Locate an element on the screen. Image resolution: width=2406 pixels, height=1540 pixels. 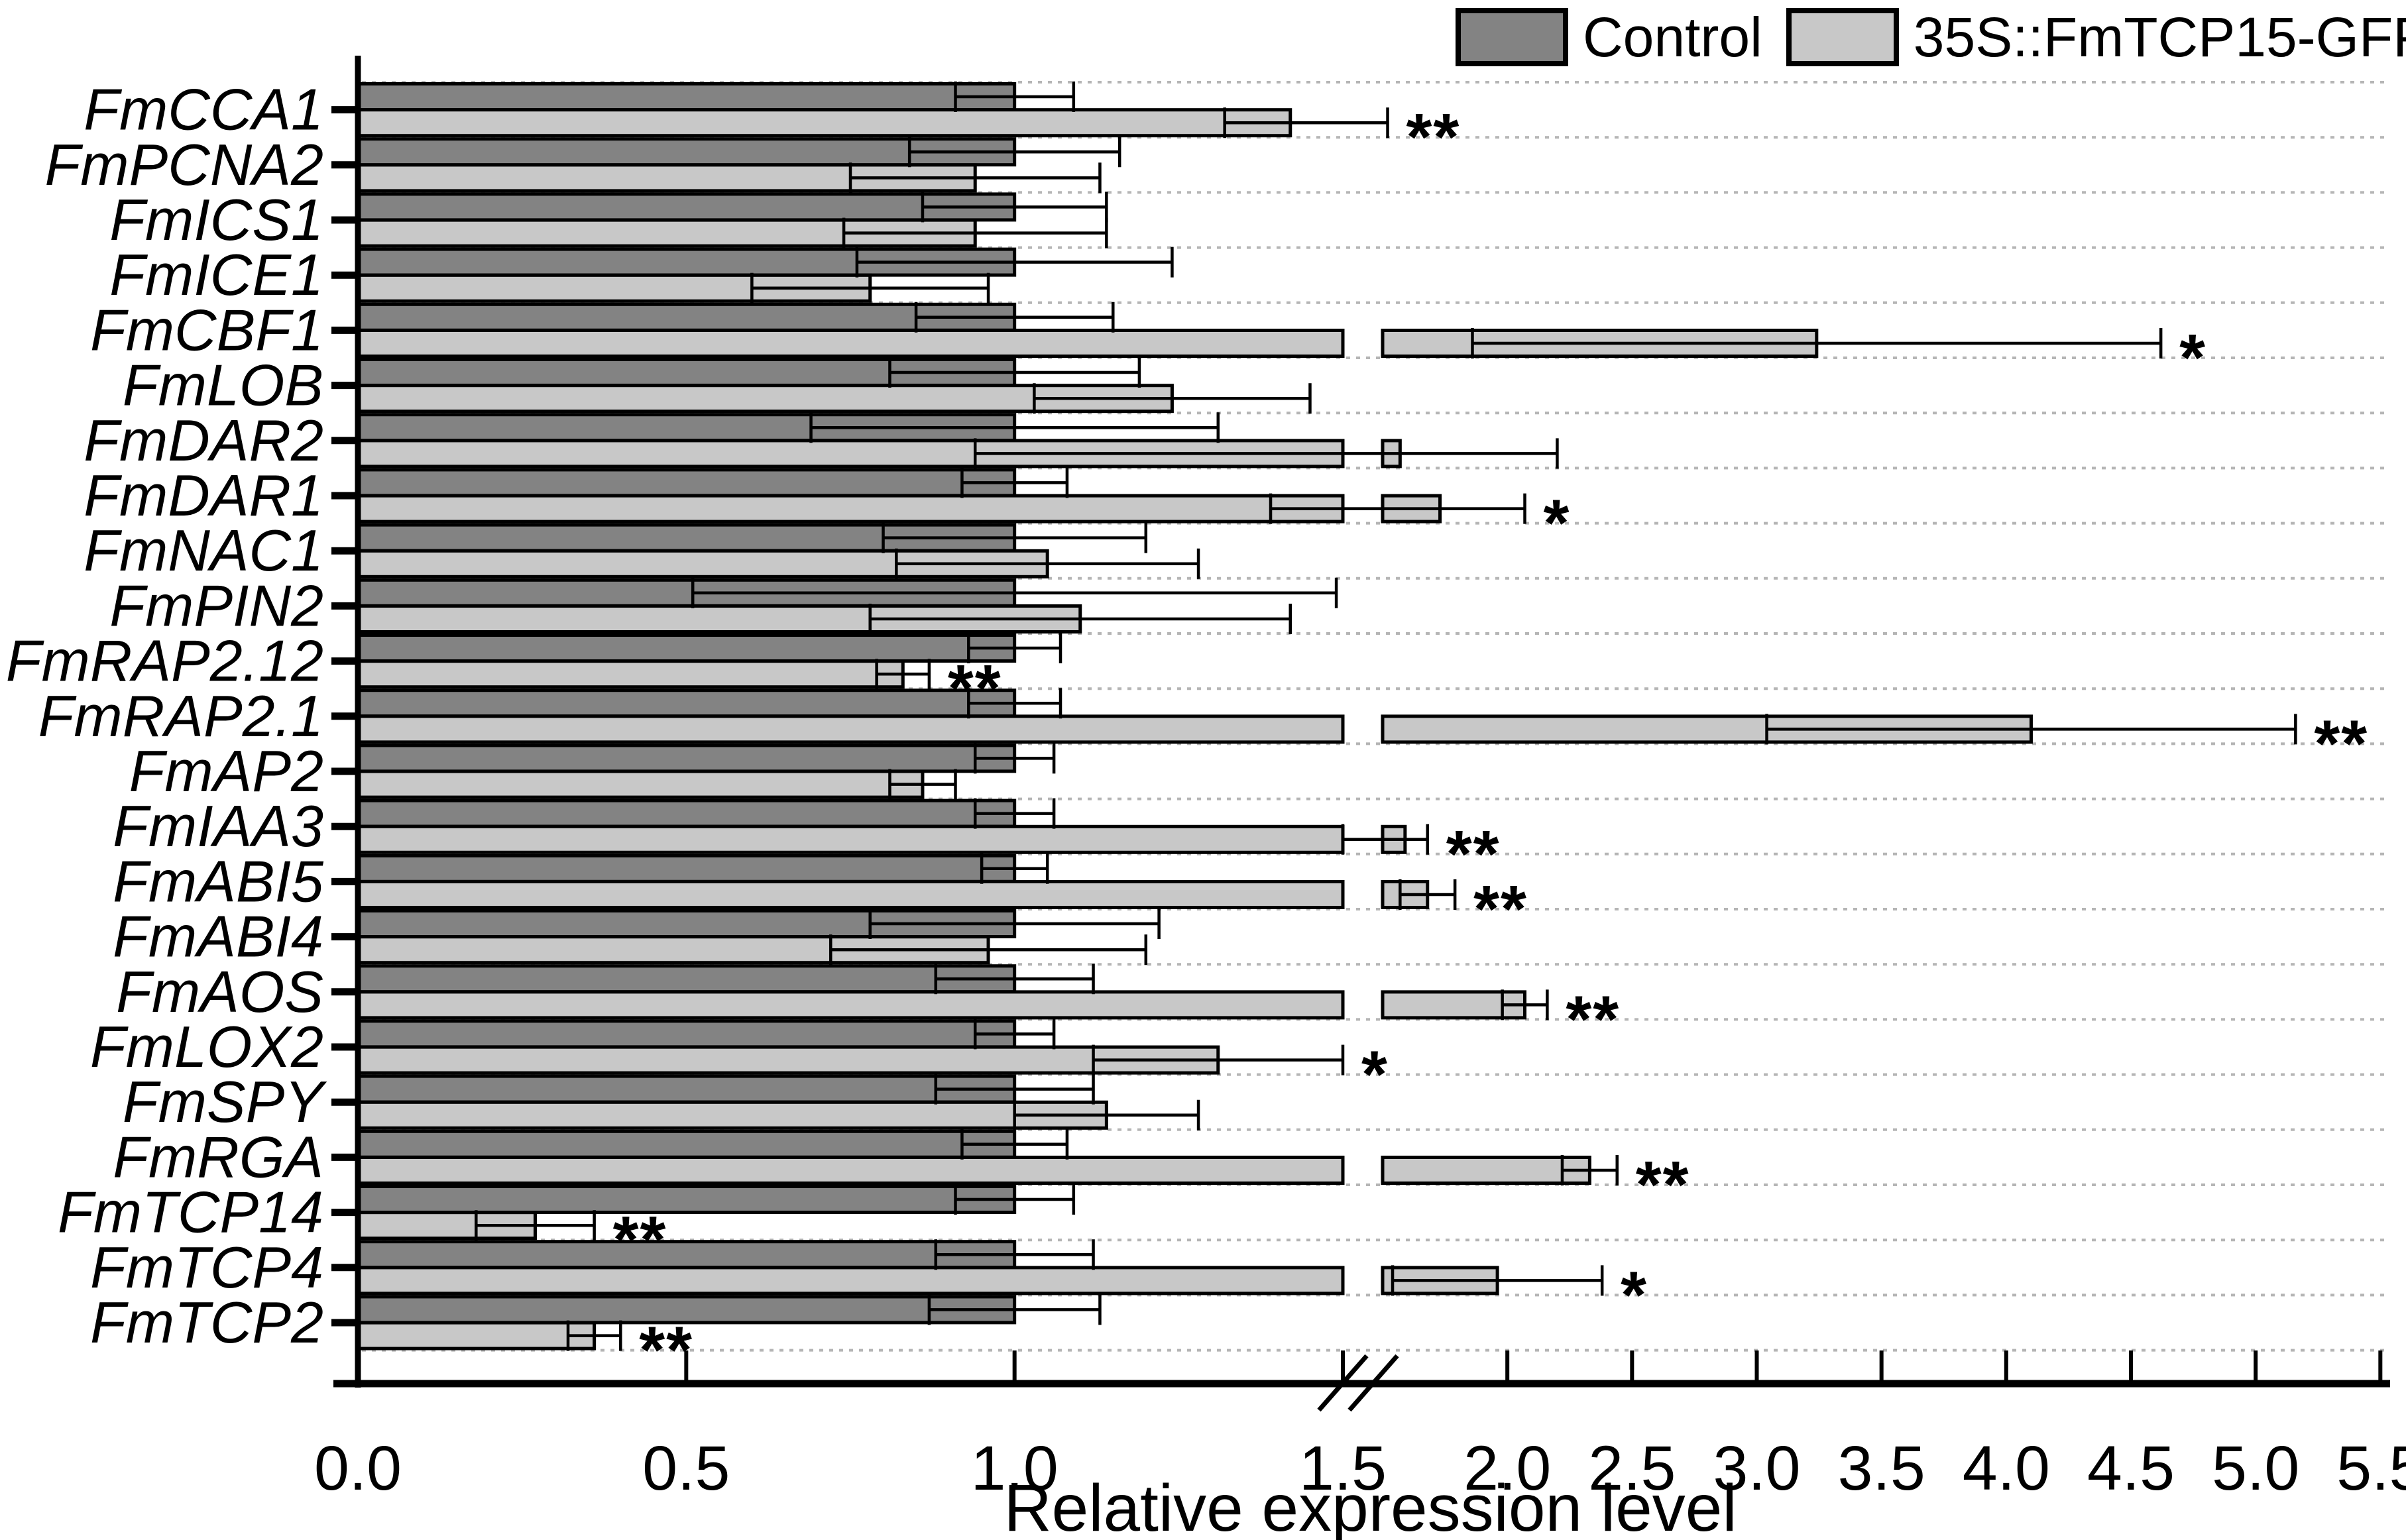
y-label-FmPCNA2: FmPCNA2 is located at coordinates (184, 164).